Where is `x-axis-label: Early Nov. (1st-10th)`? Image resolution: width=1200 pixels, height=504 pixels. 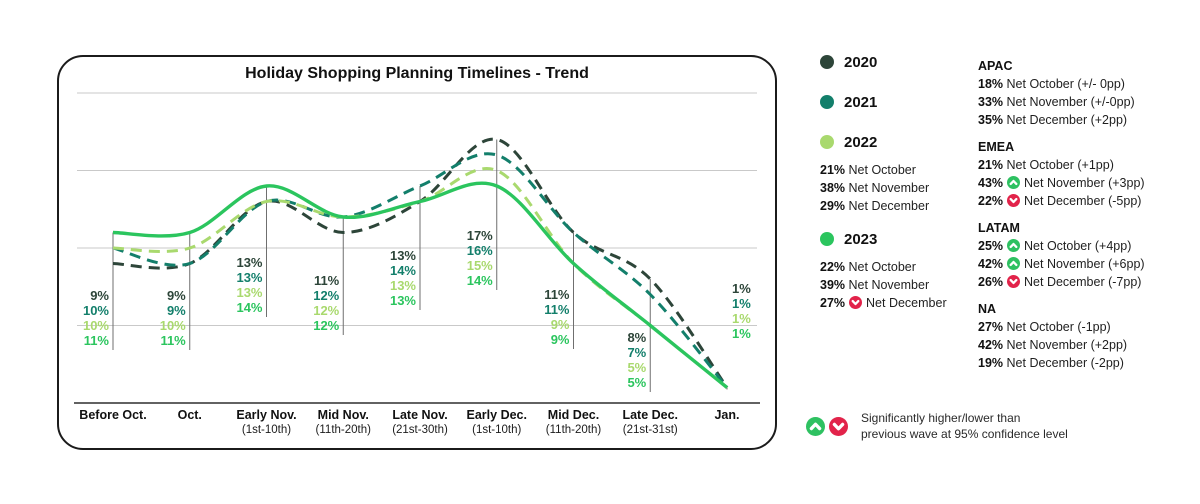
x-axis-label: Early Nov. (1st-10th) is located at coordinates (267, 422).